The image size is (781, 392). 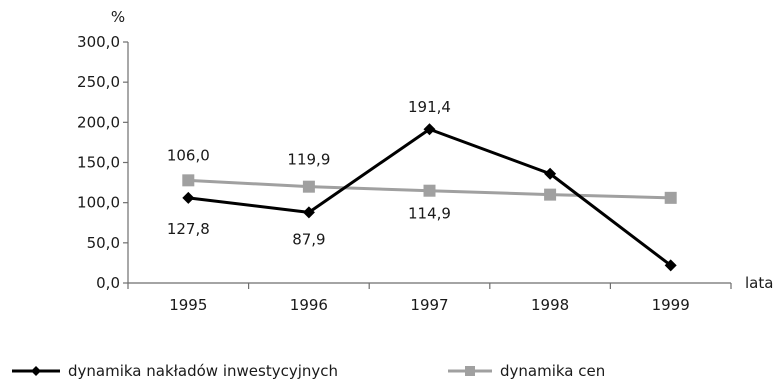 What do you see at coordinates (188, 305) in the screenshot?
I see `x-tick-label: 1995` at bounding box center [188, 305].